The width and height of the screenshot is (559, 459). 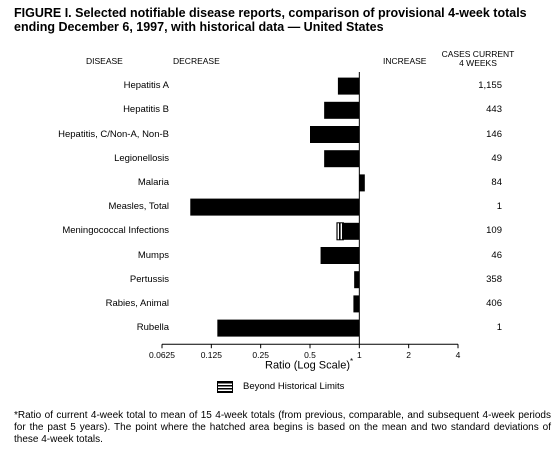 I want to click on increase-header: INCREASE, so click(x=405, y=61).